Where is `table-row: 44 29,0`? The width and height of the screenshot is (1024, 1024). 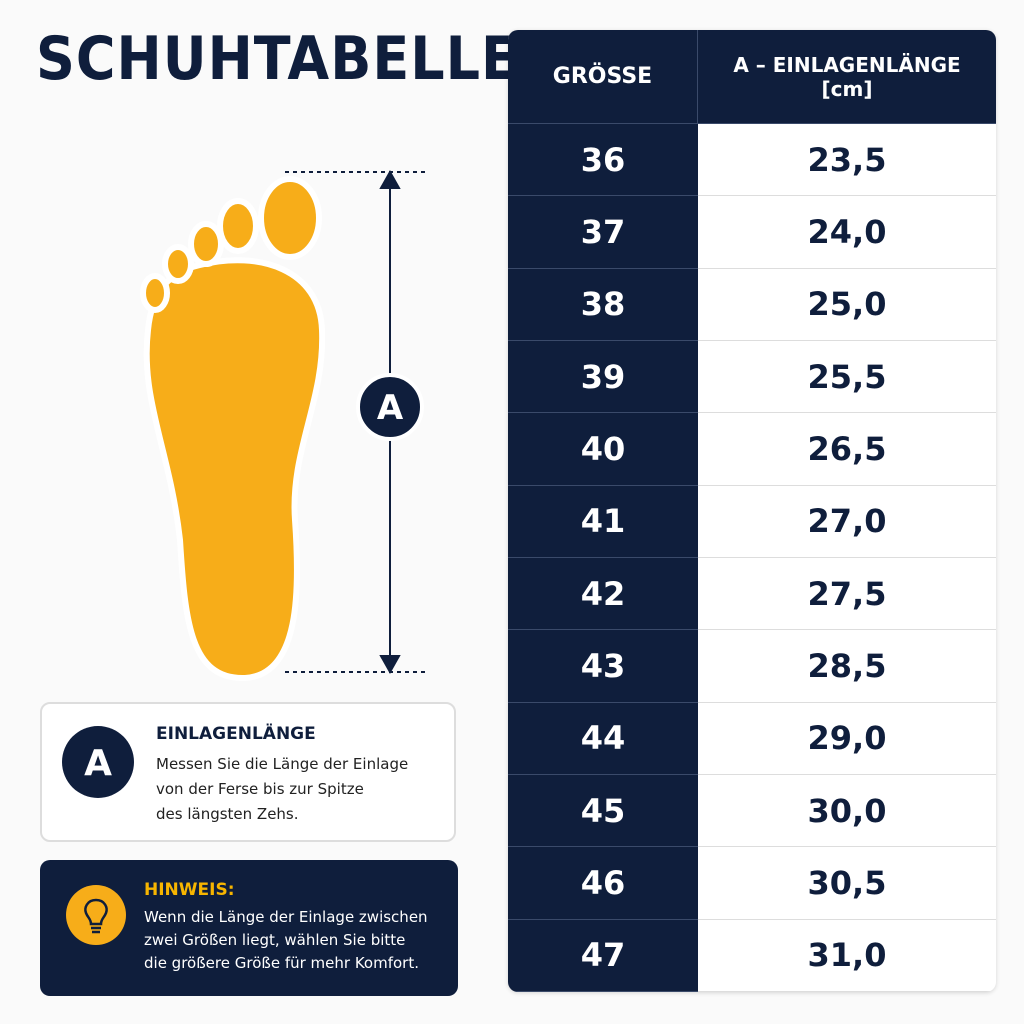
table-row: 44 29,0 is located at coordinates (752, 738).